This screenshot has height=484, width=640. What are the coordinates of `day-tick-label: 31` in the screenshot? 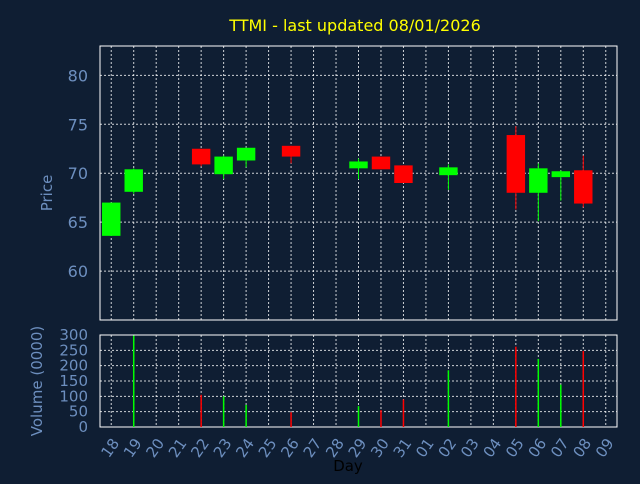 It's located at (403, 448).